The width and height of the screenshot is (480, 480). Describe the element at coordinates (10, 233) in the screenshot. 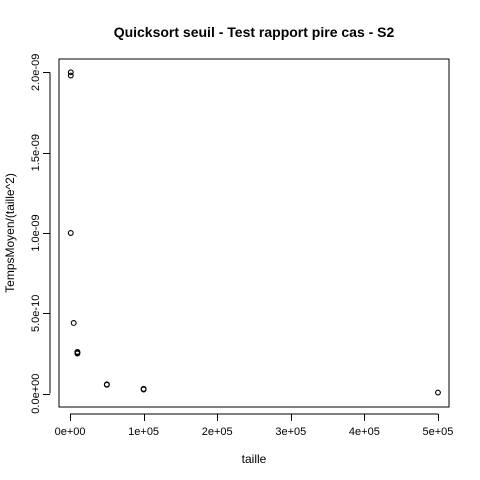

I see `y-axis-label: TempsMoyen/(taille^2)` at that location.